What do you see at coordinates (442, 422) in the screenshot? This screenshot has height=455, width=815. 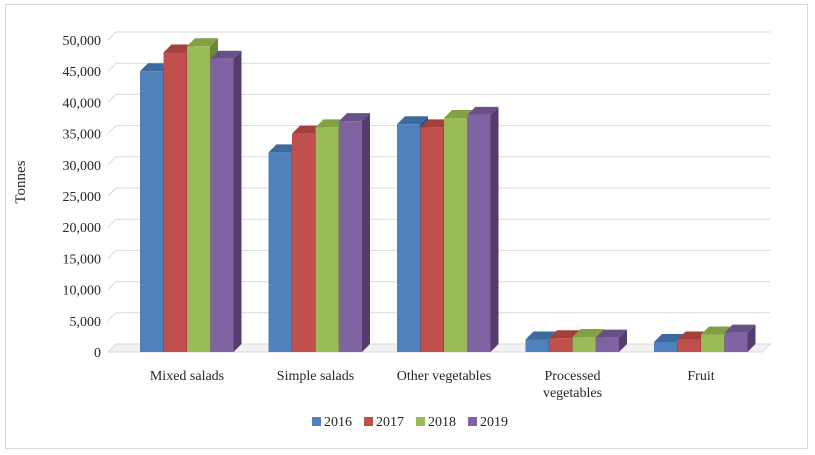 I see `legend-label: 2018` at bounding box center [442, 422].